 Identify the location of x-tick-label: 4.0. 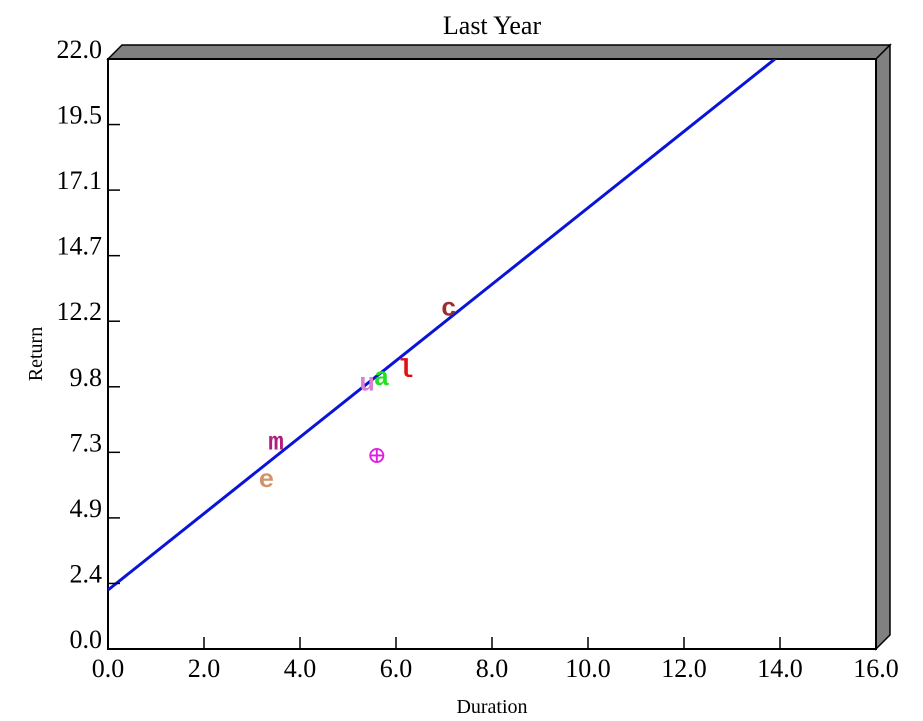
(300, 668).